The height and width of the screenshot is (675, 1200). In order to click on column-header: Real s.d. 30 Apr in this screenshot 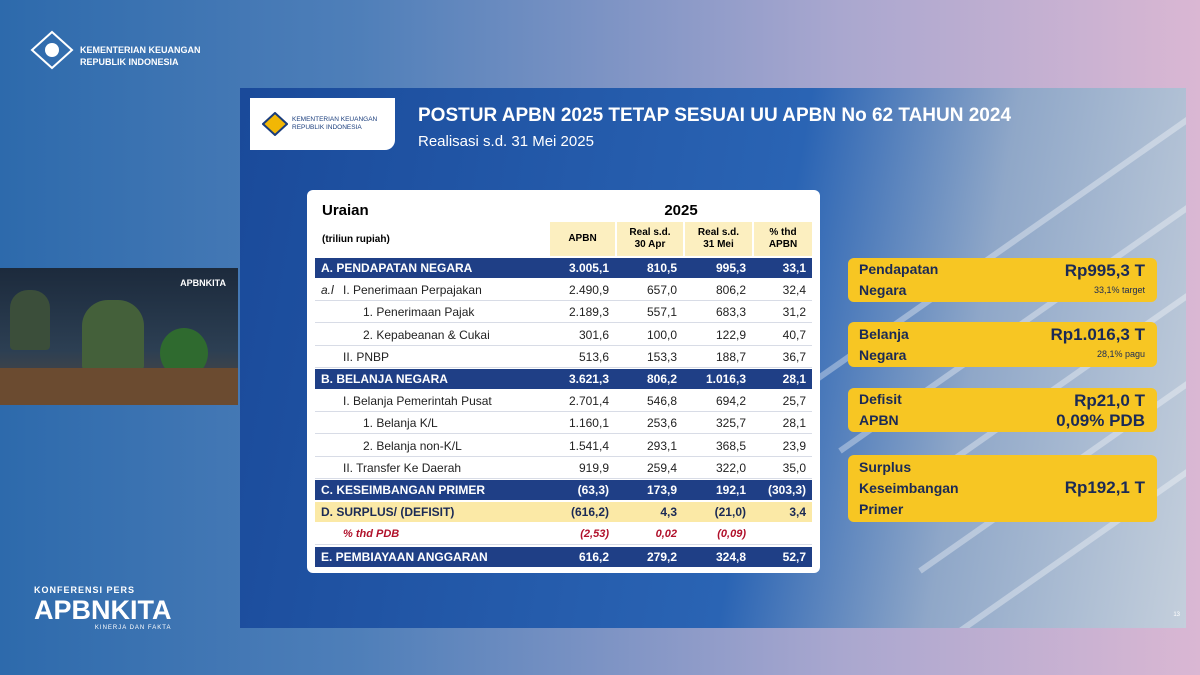, I will do `click(650, 239)`.